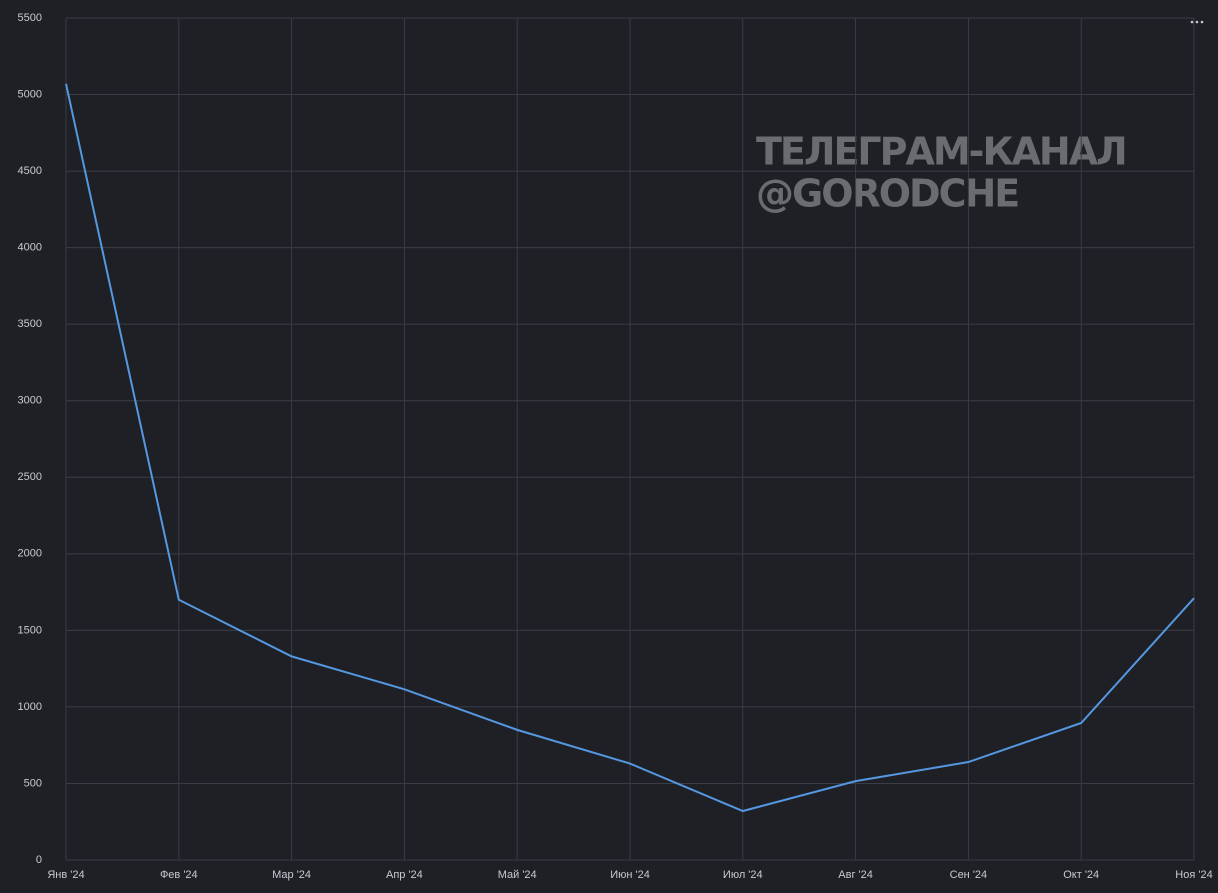 Image resolution: width=1218 pixels, height=893 pixels. What do you see at coordinates (30, 477) in the screenshot?
I see `y-tick-label: 2500` at bounding box center [30, 477].